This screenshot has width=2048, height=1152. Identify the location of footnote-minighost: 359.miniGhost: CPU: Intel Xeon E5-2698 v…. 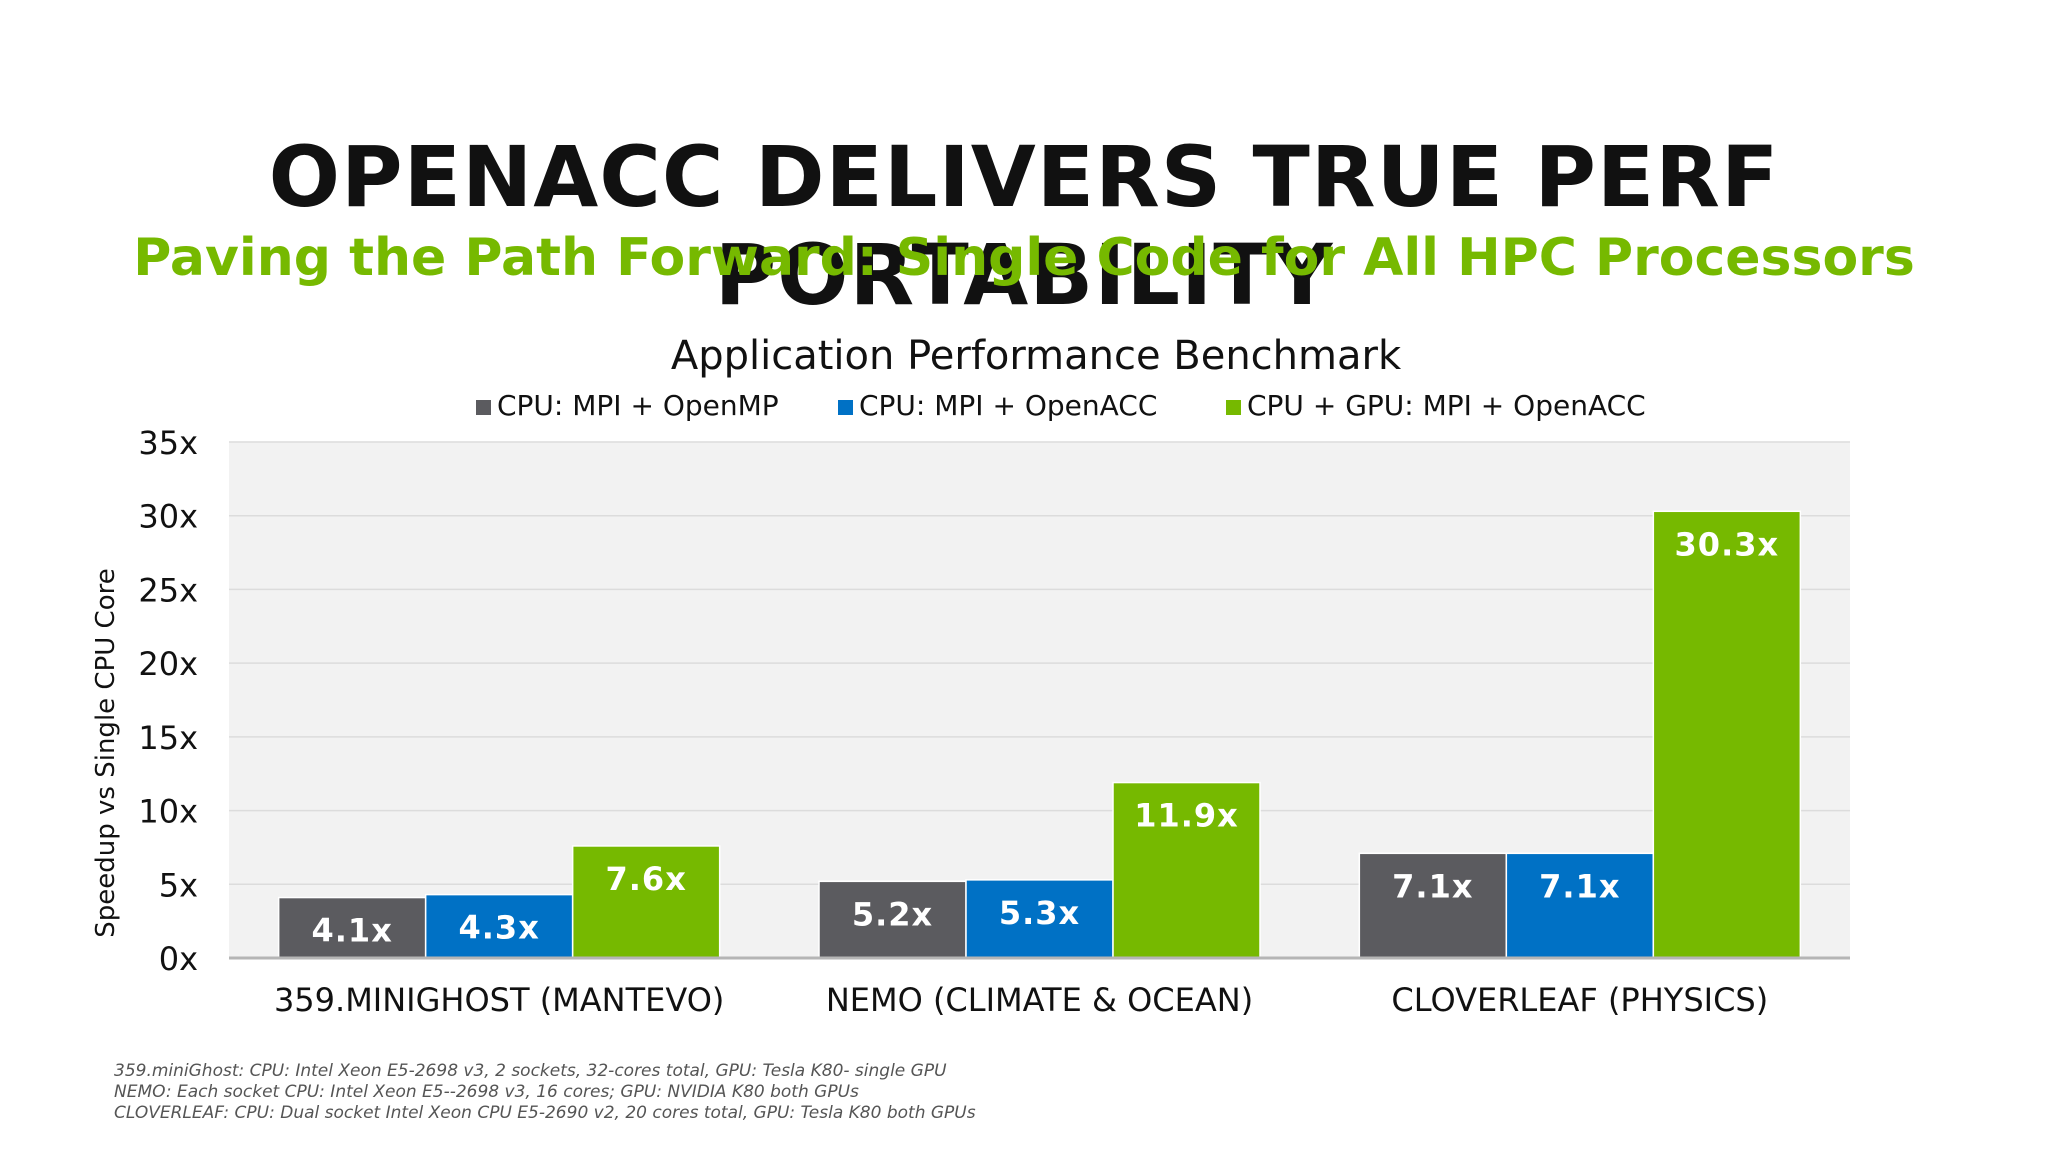
(530, 1071).